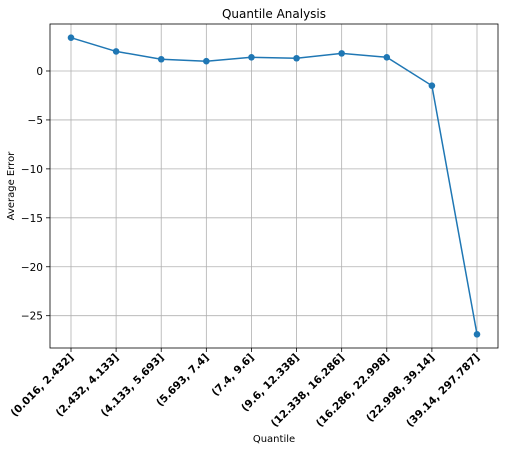 Image resolution: width=520 pixels, height=451 pixels. Describe the element at coordinates (274, 439) in the screenshot. I see `x-axis-label: Quantile` at that location.